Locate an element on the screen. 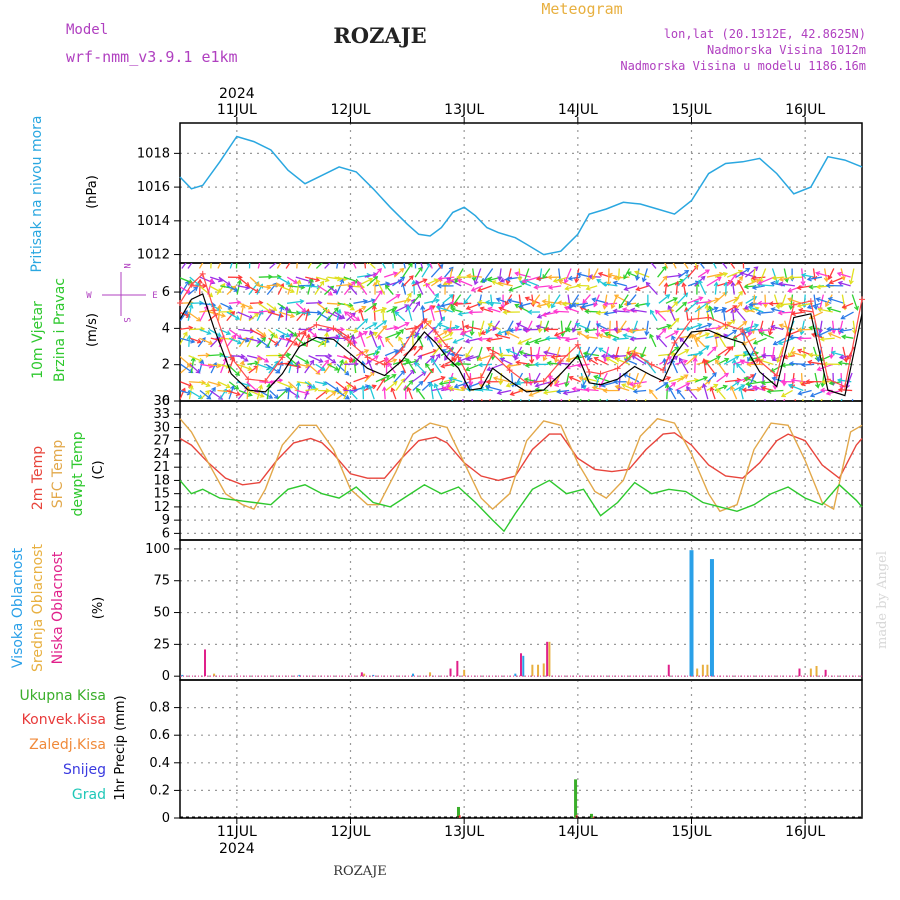 This screenshot has height=900, width=900. y-tick-label: 1012 is located at coordinates (153, 255).